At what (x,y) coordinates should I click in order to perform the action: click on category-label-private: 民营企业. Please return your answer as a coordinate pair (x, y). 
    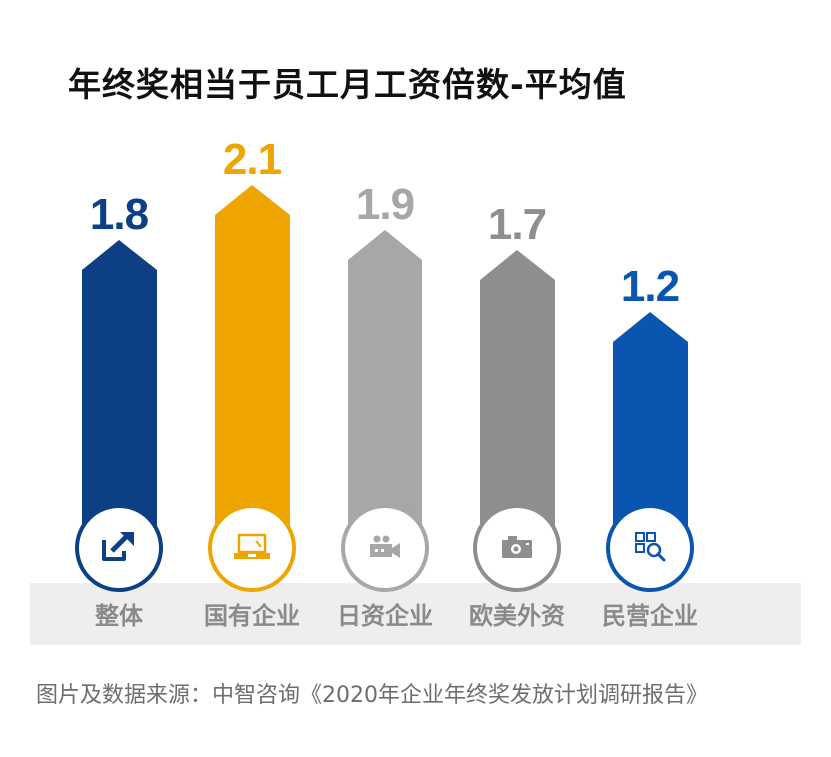
    Looking at the image, I should click on (650, 616).